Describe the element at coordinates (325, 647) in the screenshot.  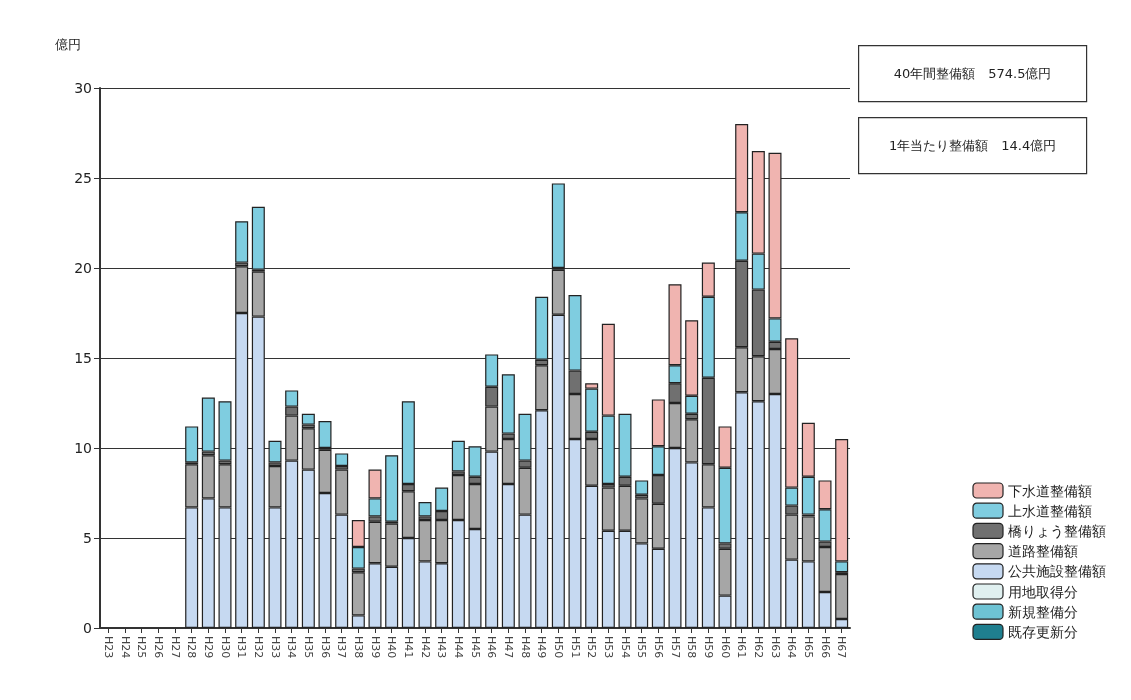
I see `x-tick-label: H36` at that location.